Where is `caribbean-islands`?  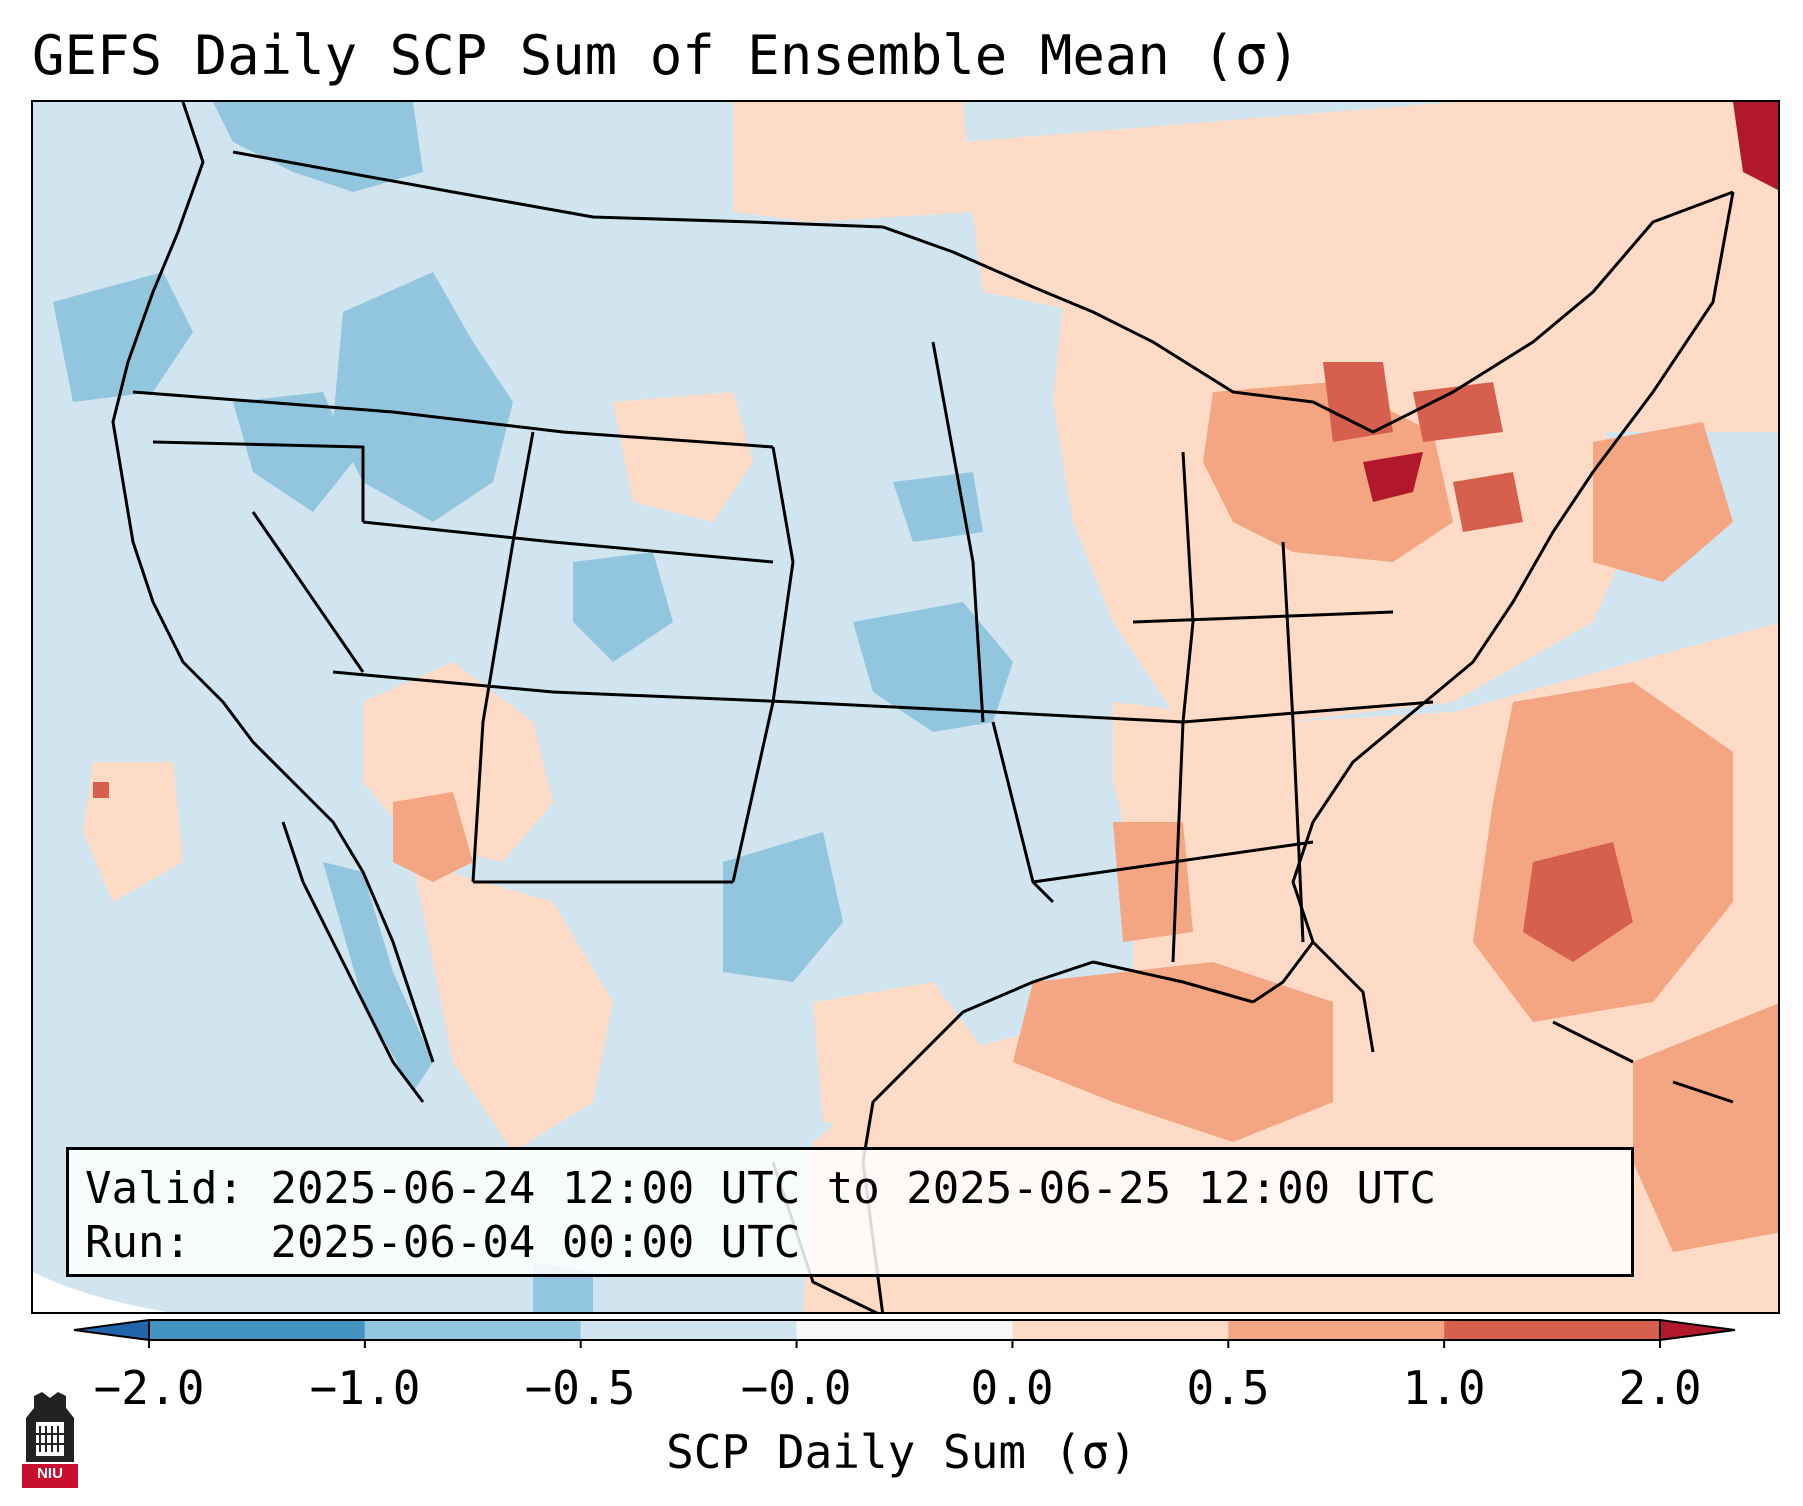 caribbean-islands is located at coordinates (1643, 1062).